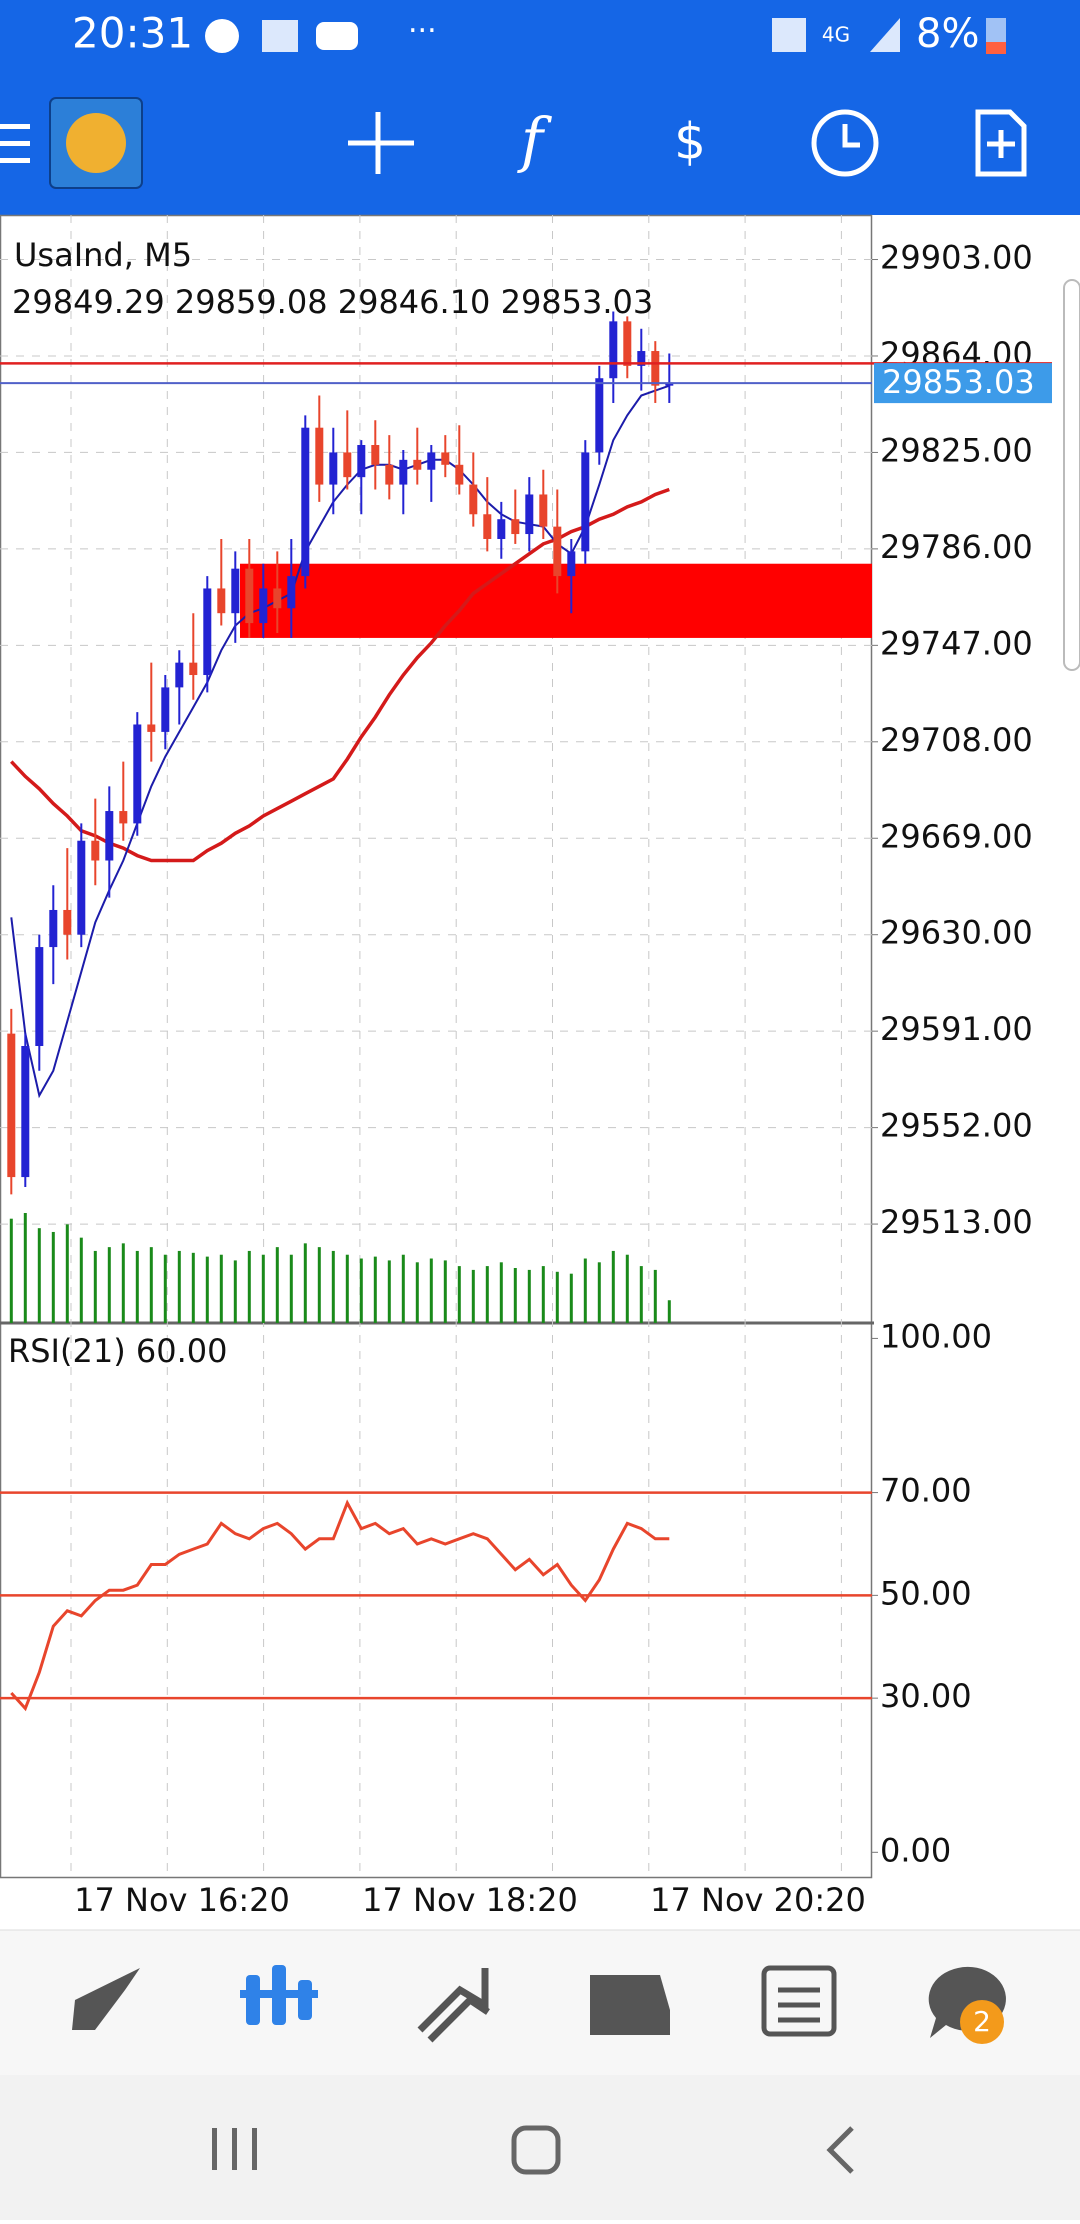 This screenshot has width=1080, height=2224. I want to click on status-network: 4G, so click(836, 35).